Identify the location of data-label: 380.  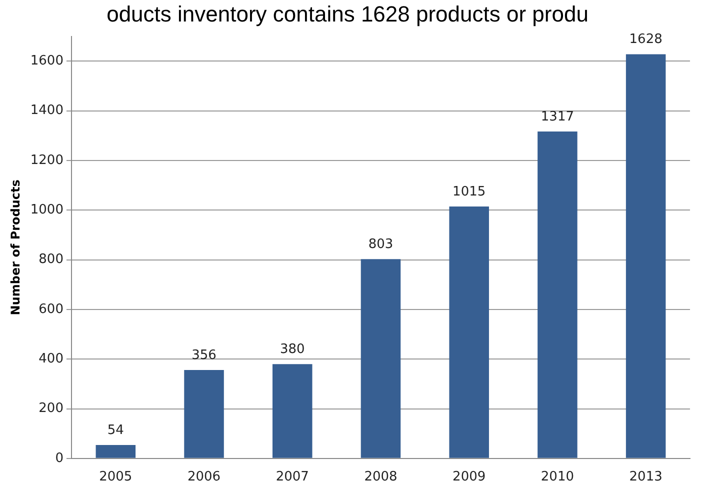
(292, 349).